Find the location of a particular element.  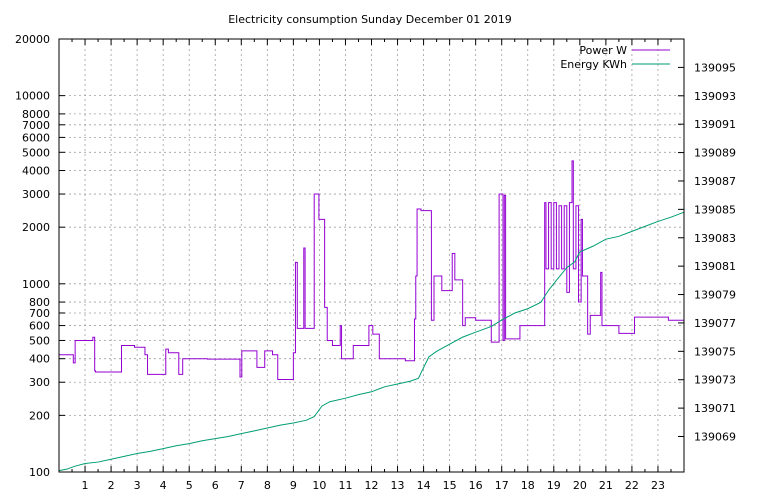

x-tick-label: 19 is located at coordinates (554, 485).